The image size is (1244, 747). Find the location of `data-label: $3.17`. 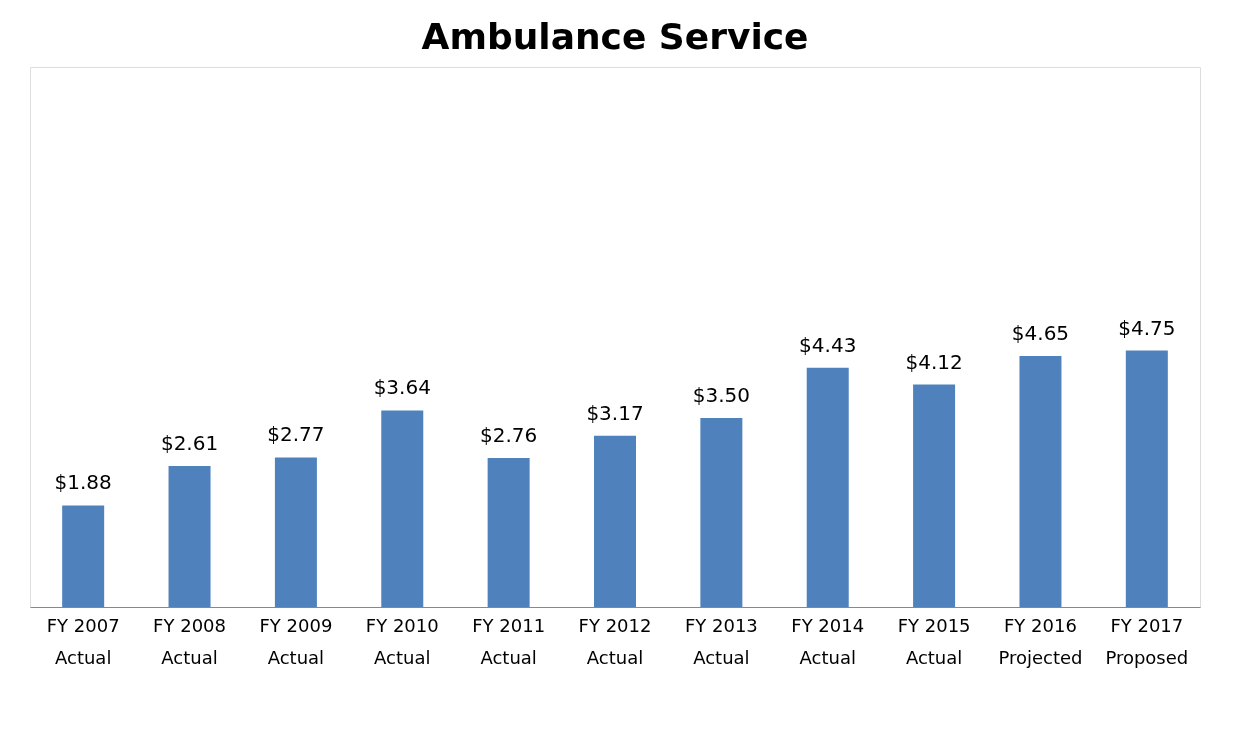

data-label: $3.17 is located at coordinates (615, 412).